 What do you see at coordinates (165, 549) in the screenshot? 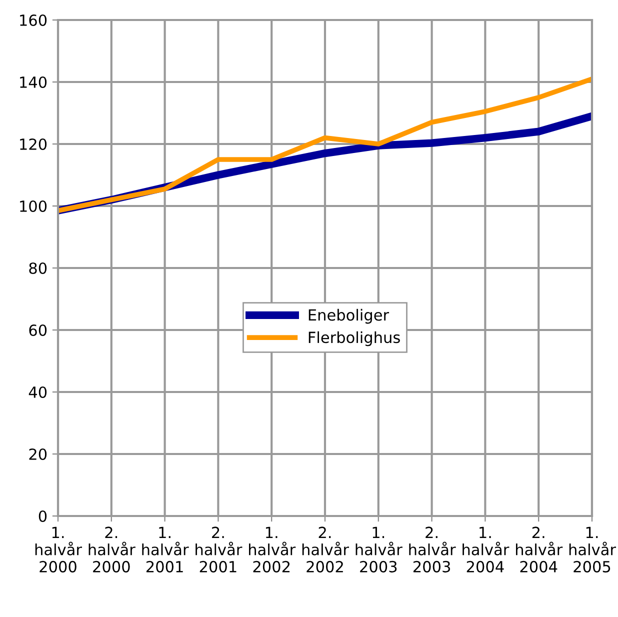
I see `x-tick-label: 1. halvår 2001` at bounding box center [165, 549].